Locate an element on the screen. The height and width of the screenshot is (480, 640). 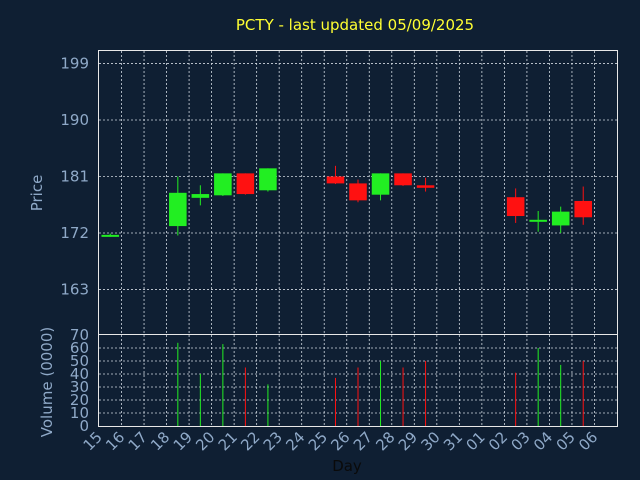
price-y-tick-labels: 163 172 181 190 199 is located at coordinates (74, 177).